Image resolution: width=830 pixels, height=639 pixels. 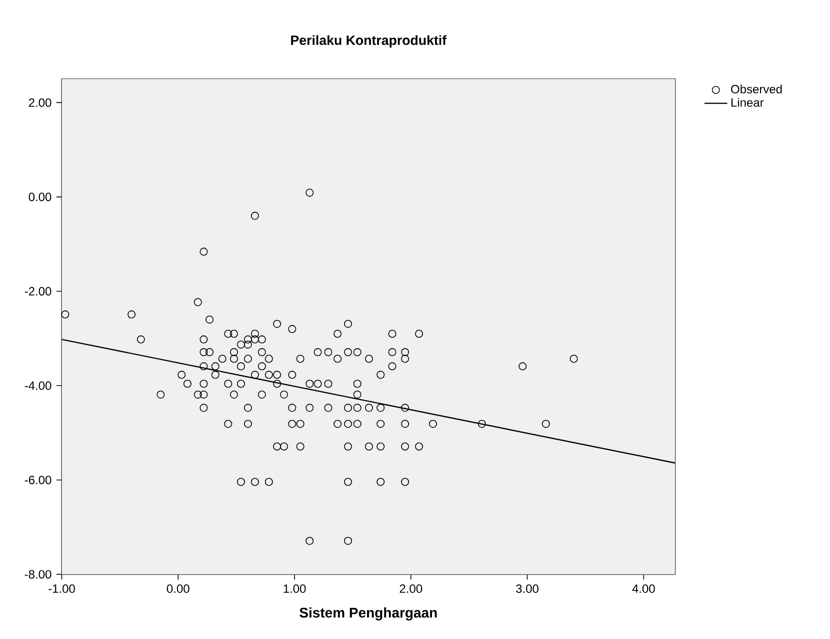 I want to click on y-tick-label: -8.00, so click(x=38, y=574).